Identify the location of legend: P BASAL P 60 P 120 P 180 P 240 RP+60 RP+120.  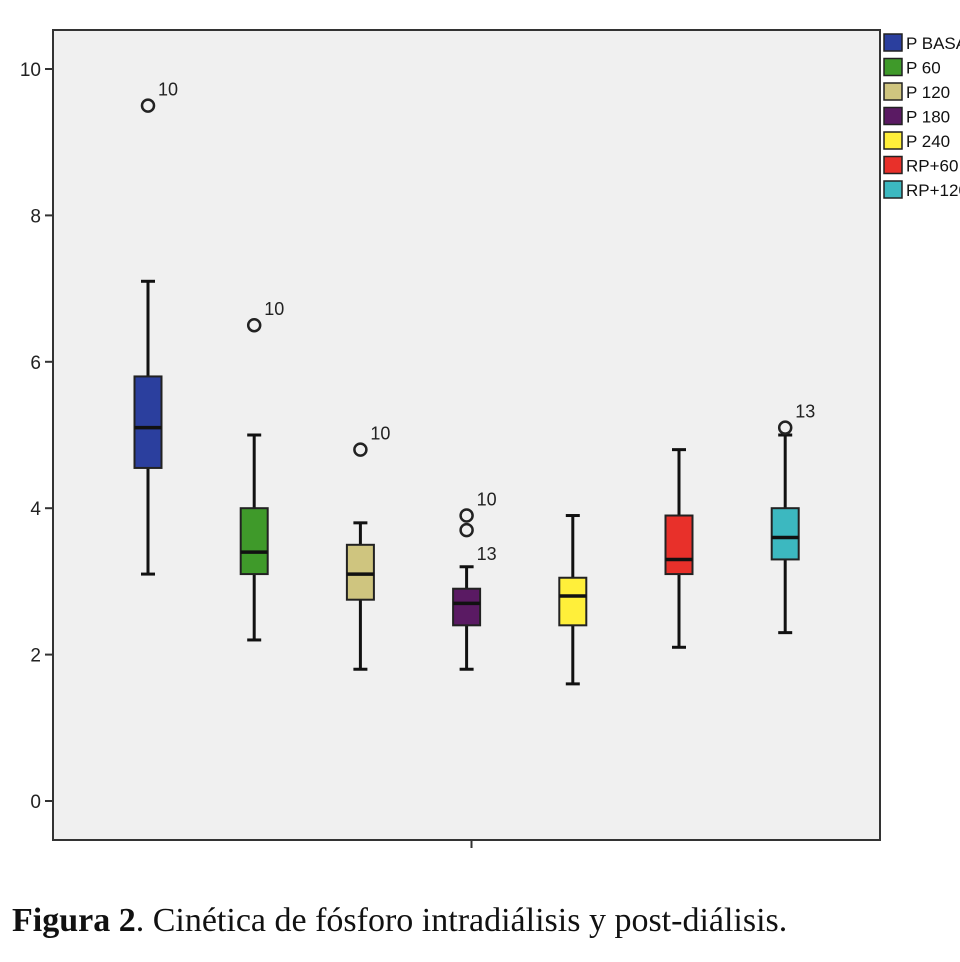
(921, 116).